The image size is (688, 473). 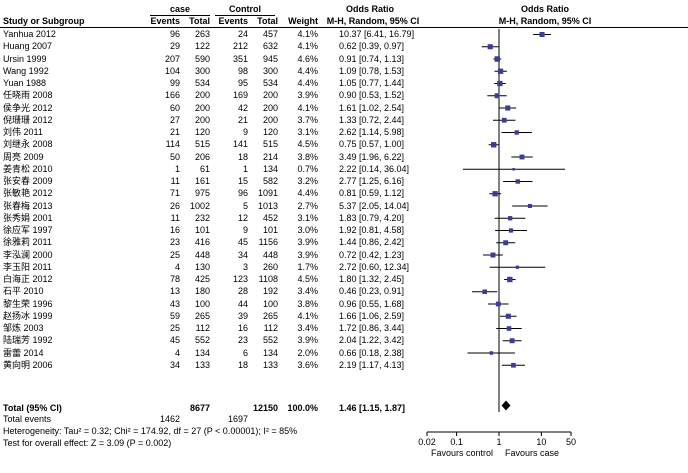 I want to click on study-name: 刘伟 2011, so click(x=23, y=132).